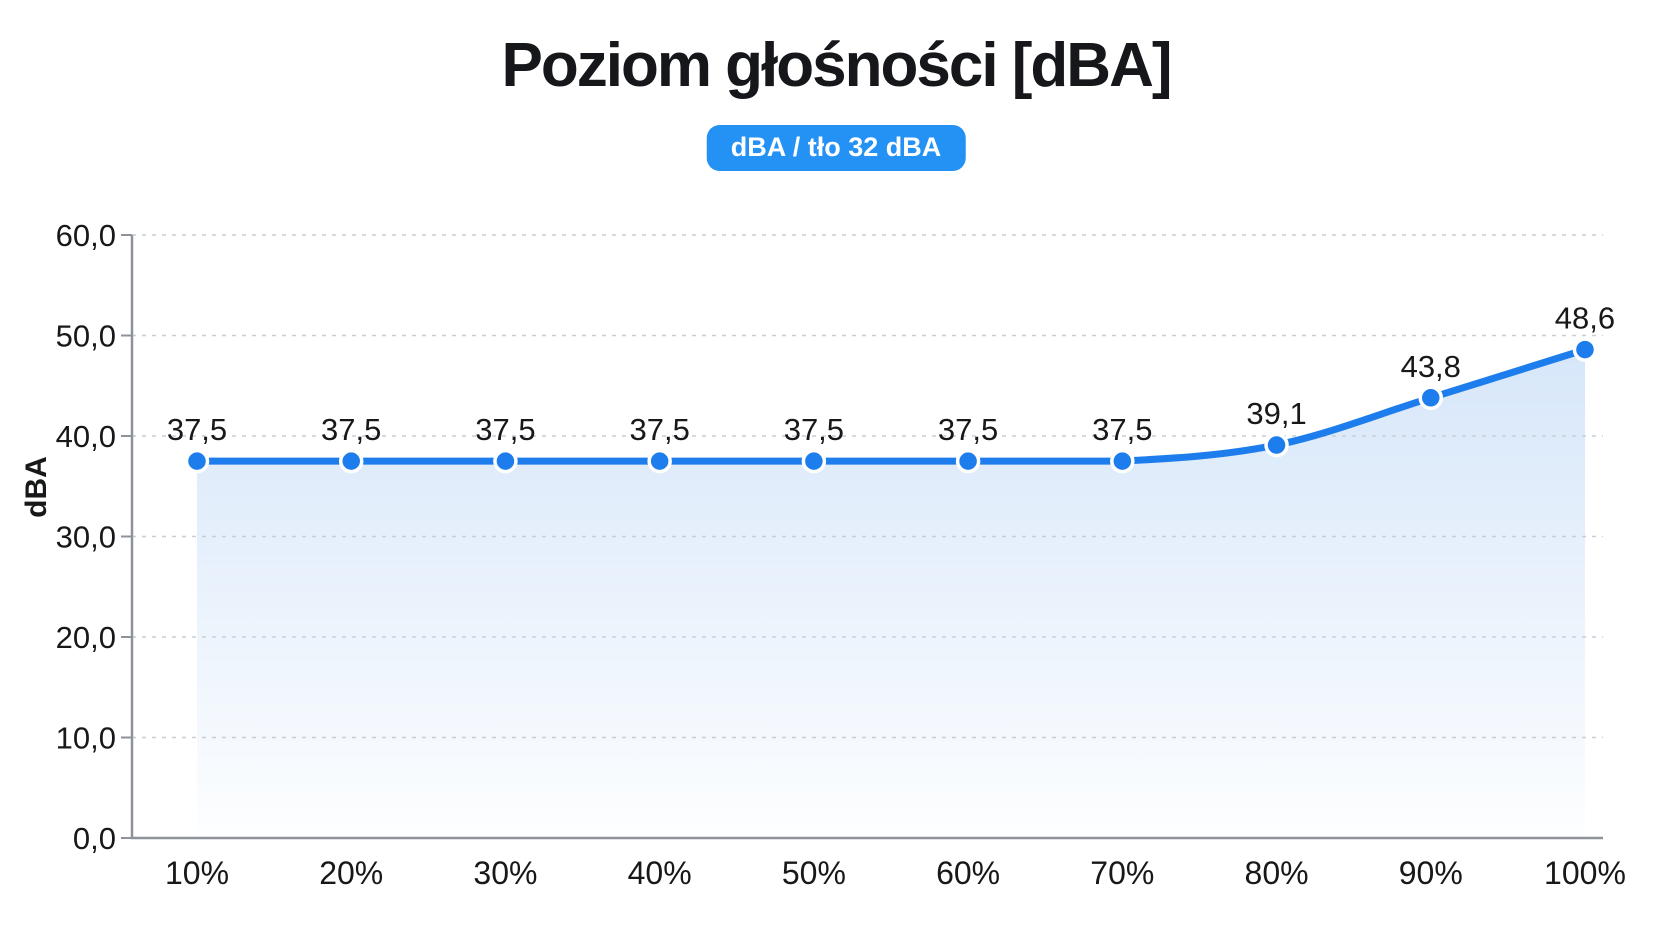 This screenshot has height=941, width=1672. I want to click on y-axis-title: dBA, so click(36, 487).